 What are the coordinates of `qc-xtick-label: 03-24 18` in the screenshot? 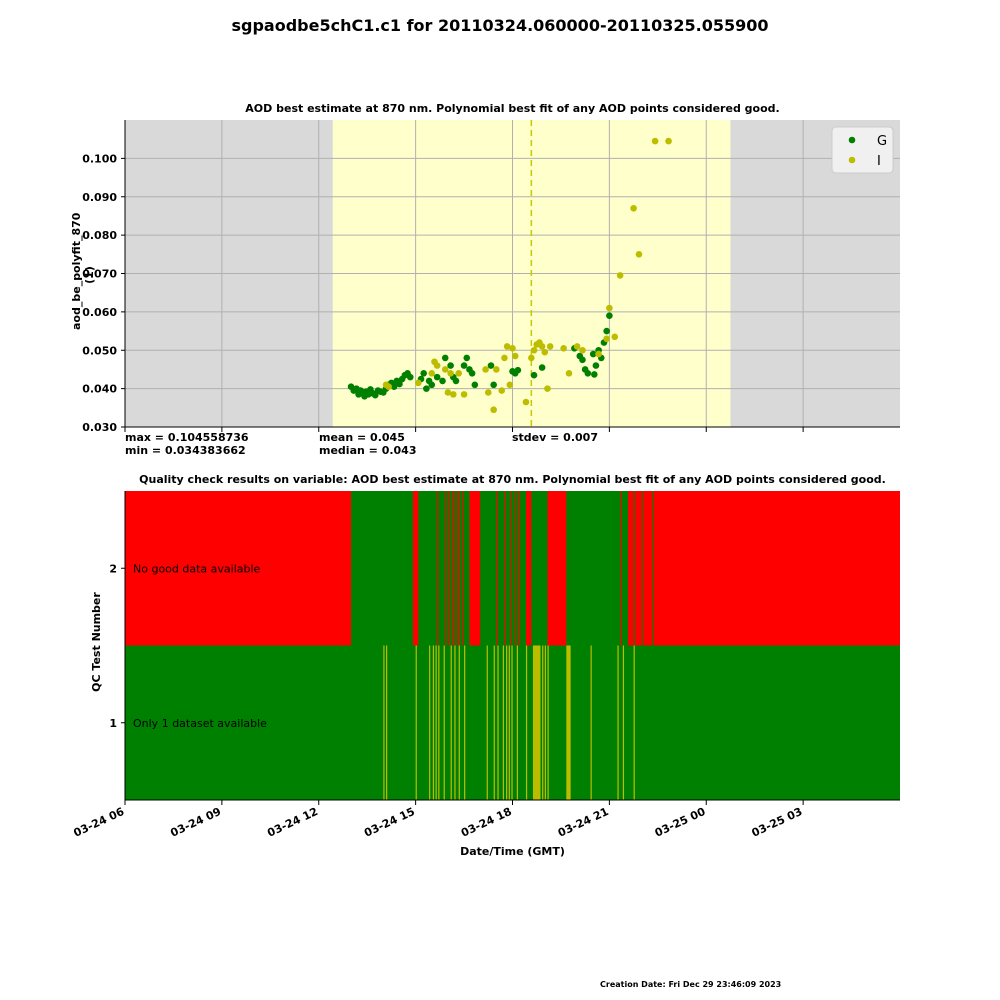 It's located at (486, 822).